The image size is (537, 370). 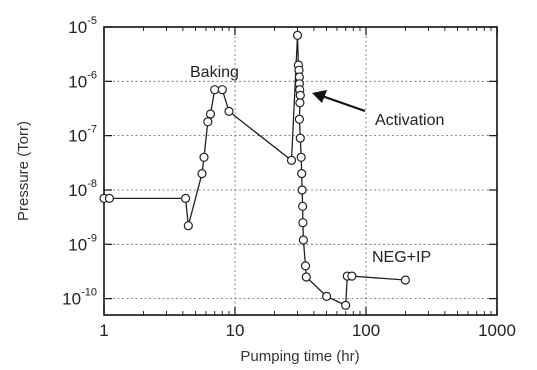 What do you see at coordinates (82, 243) in the screenshot?
I see `y-tick-label: 10⁻⁹` at bounding box center [82, 243].